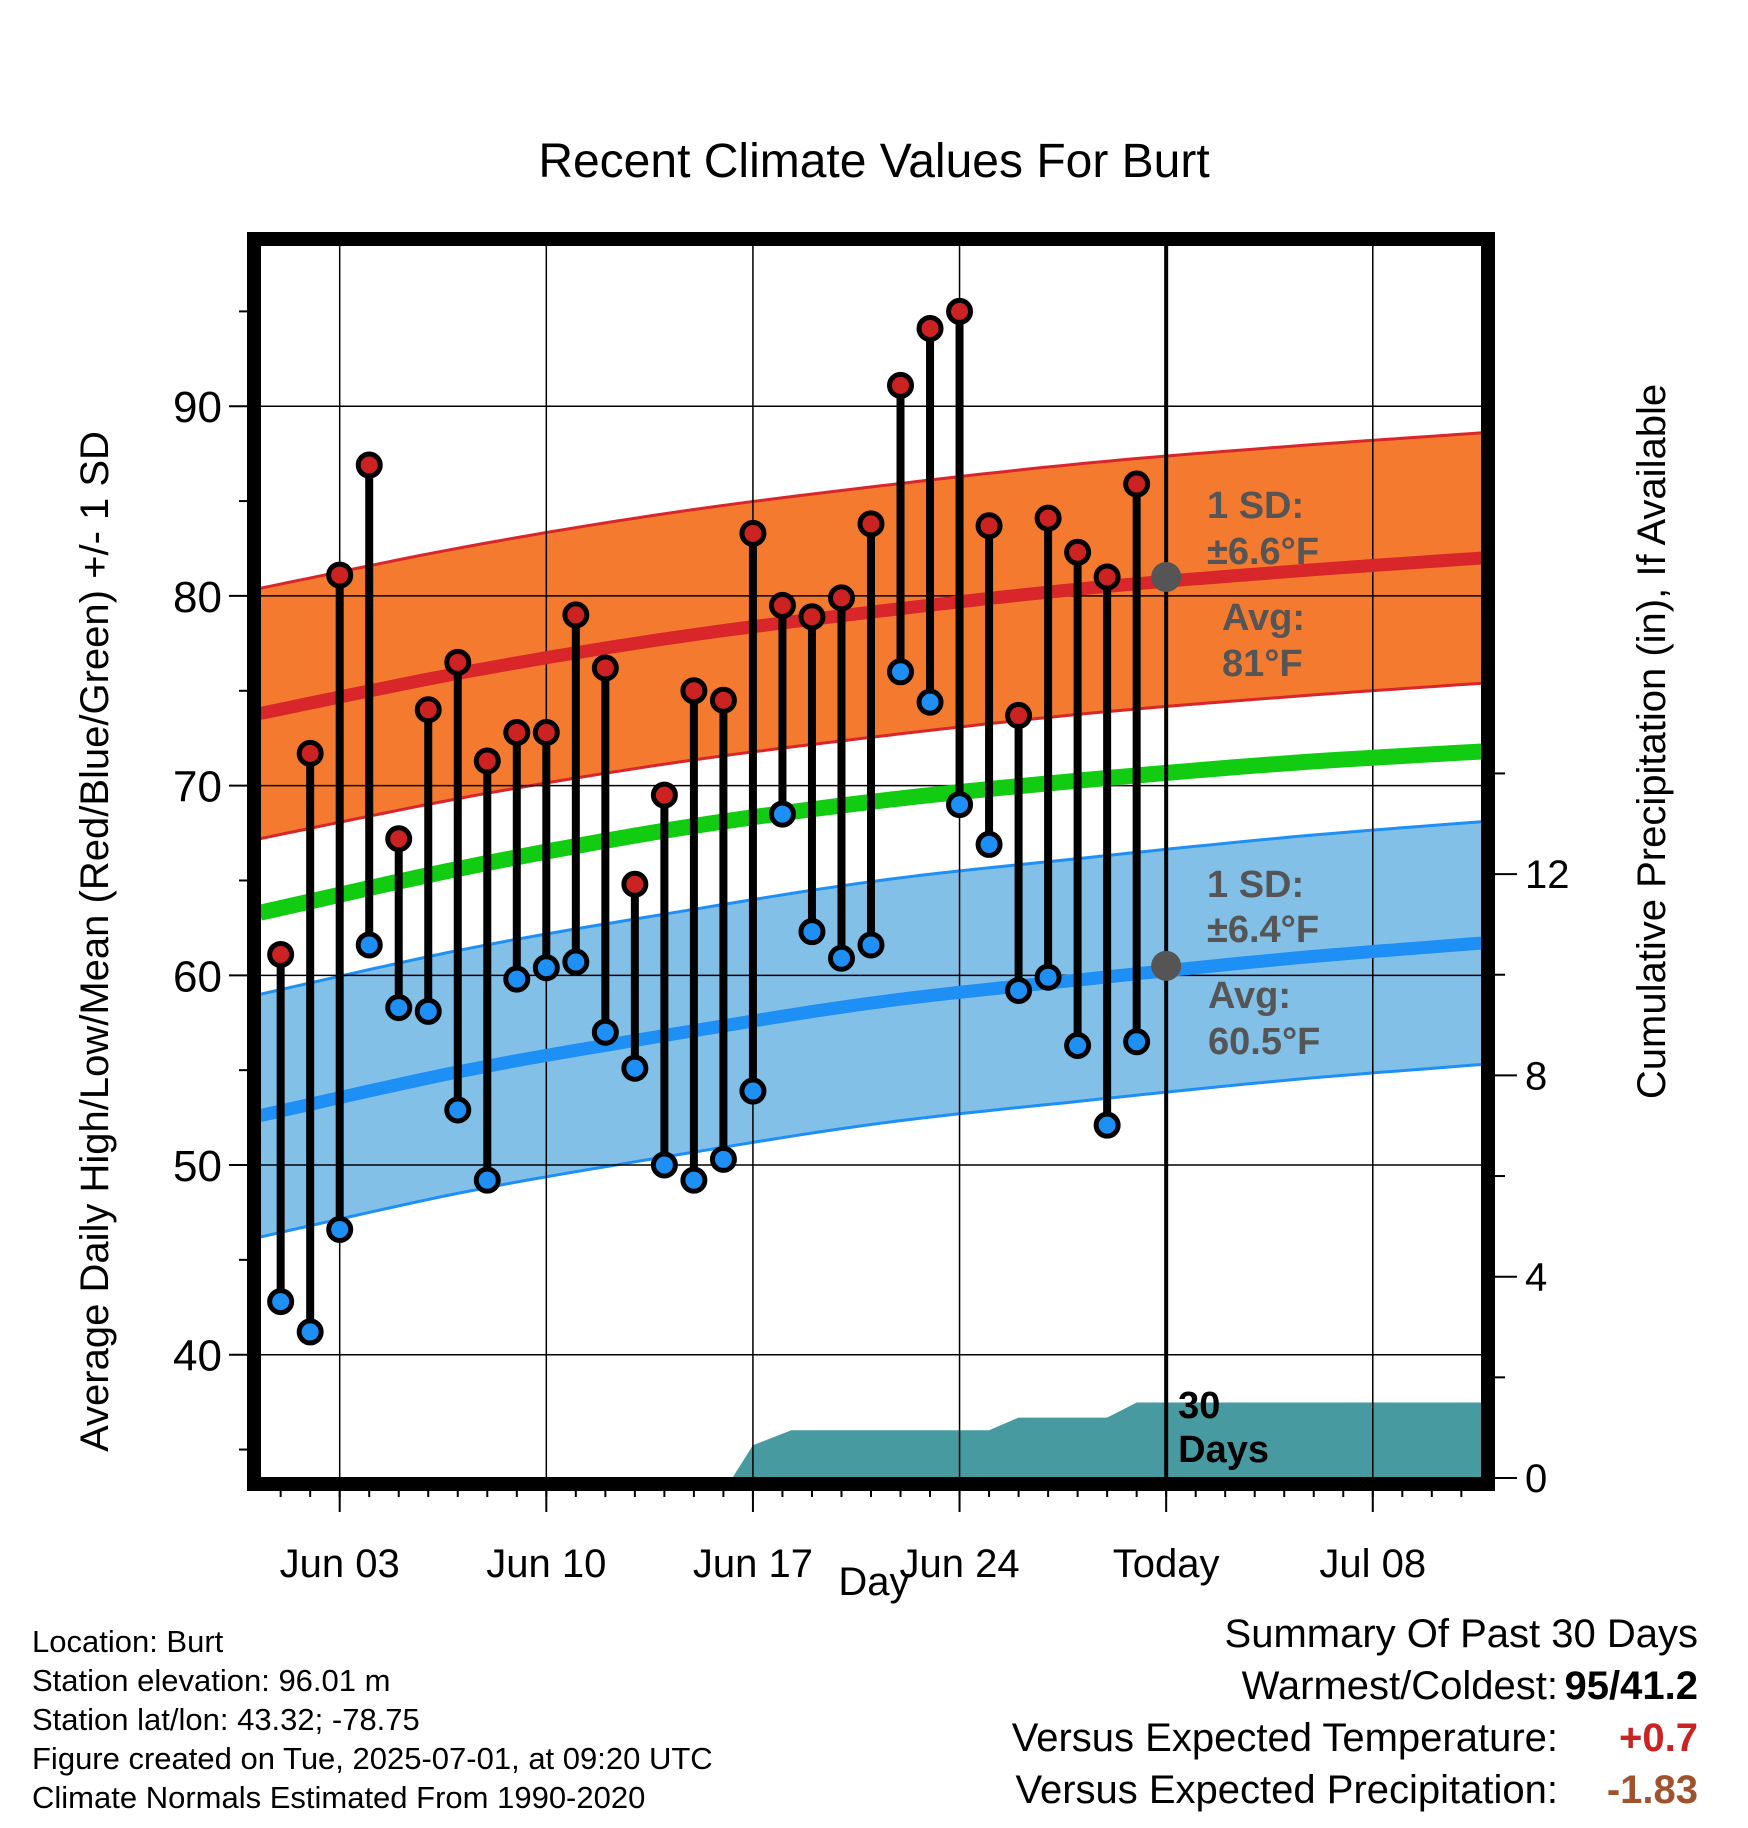 Image resolution: width=1748 pixels, height=1828 pixels. I want to click on x-tick-label: Jun 17, so click(753, 1564).